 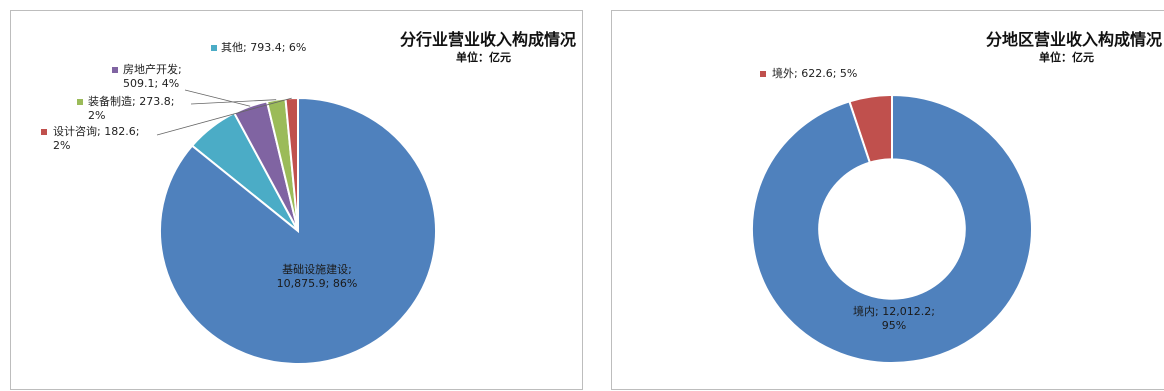 What do you see at coordinates (152, 76) in the screenshot?
I see `data-label-3: 房地产开发; 509.1; 4%` at bounding box center [152, 76].